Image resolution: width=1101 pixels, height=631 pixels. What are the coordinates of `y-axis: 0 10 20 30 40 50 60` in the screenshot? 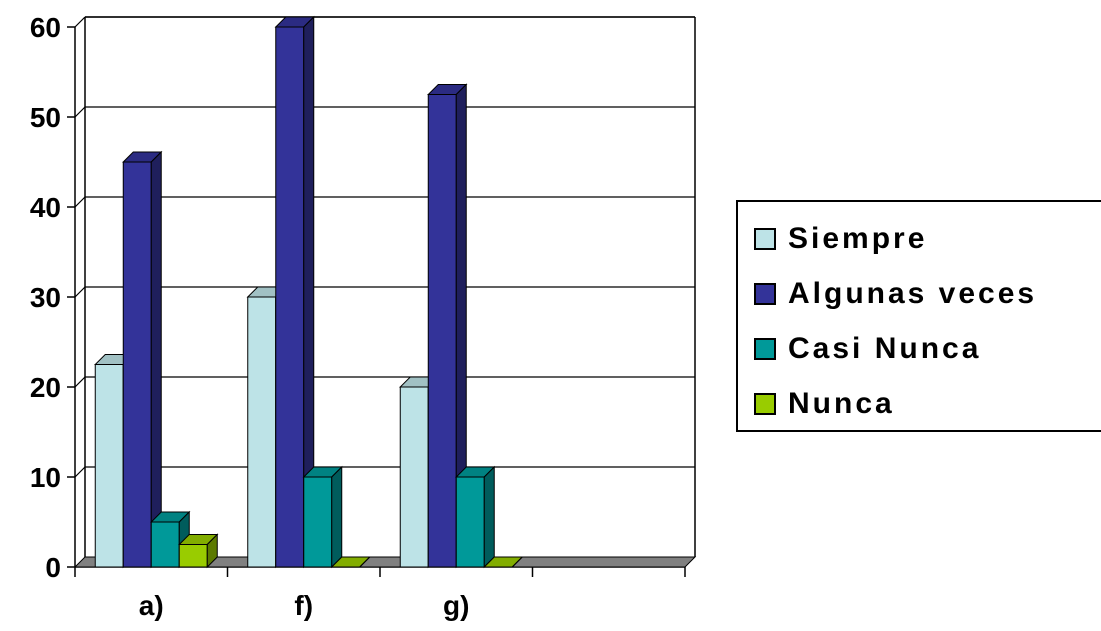 It's located at (52, 297).